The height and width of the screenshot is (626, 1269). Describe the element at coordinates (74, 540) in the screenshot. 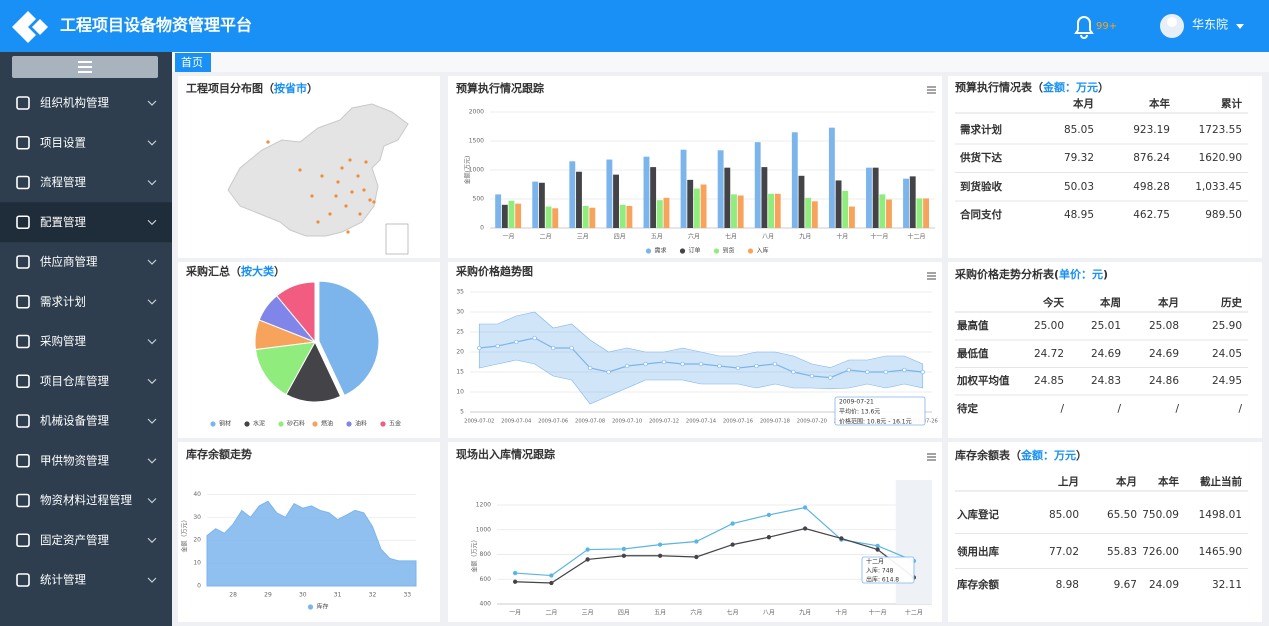

I see `menu-item: 固定资产管理` at that location.